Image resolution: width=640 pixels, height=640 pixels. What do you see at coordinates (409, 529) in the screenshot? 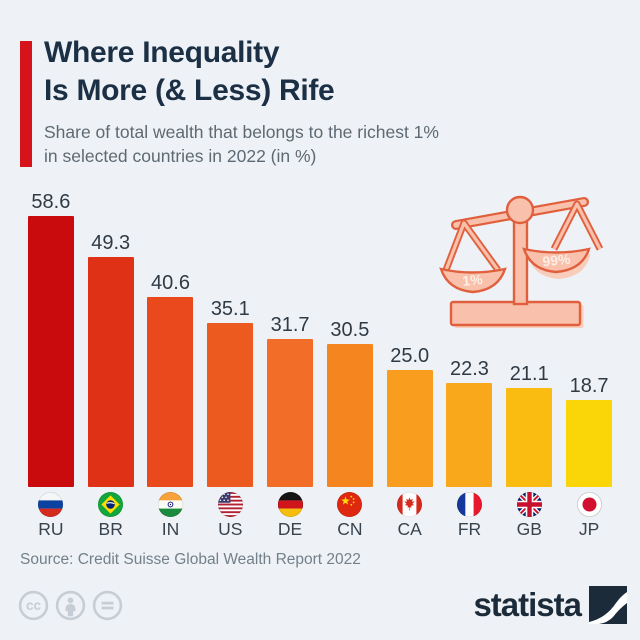
I see `country-code-ca: CA` at bounding box center [409, 529].